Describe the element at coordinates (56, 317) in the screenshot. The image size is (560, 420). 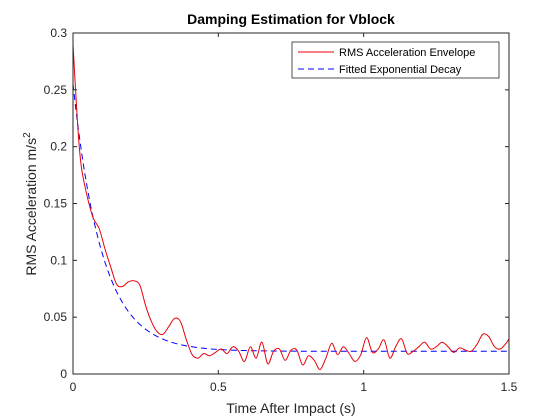
I see `y-tick-label: 0.05` at that location.